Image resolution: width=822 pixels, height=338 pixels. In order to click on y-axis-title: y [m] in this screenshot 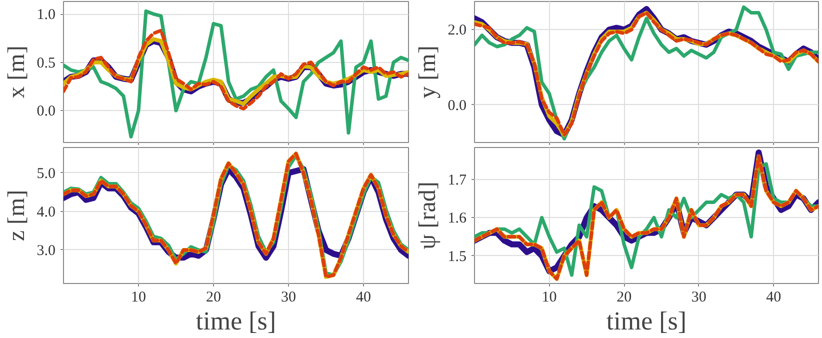, I will do `click(427, 72)`.